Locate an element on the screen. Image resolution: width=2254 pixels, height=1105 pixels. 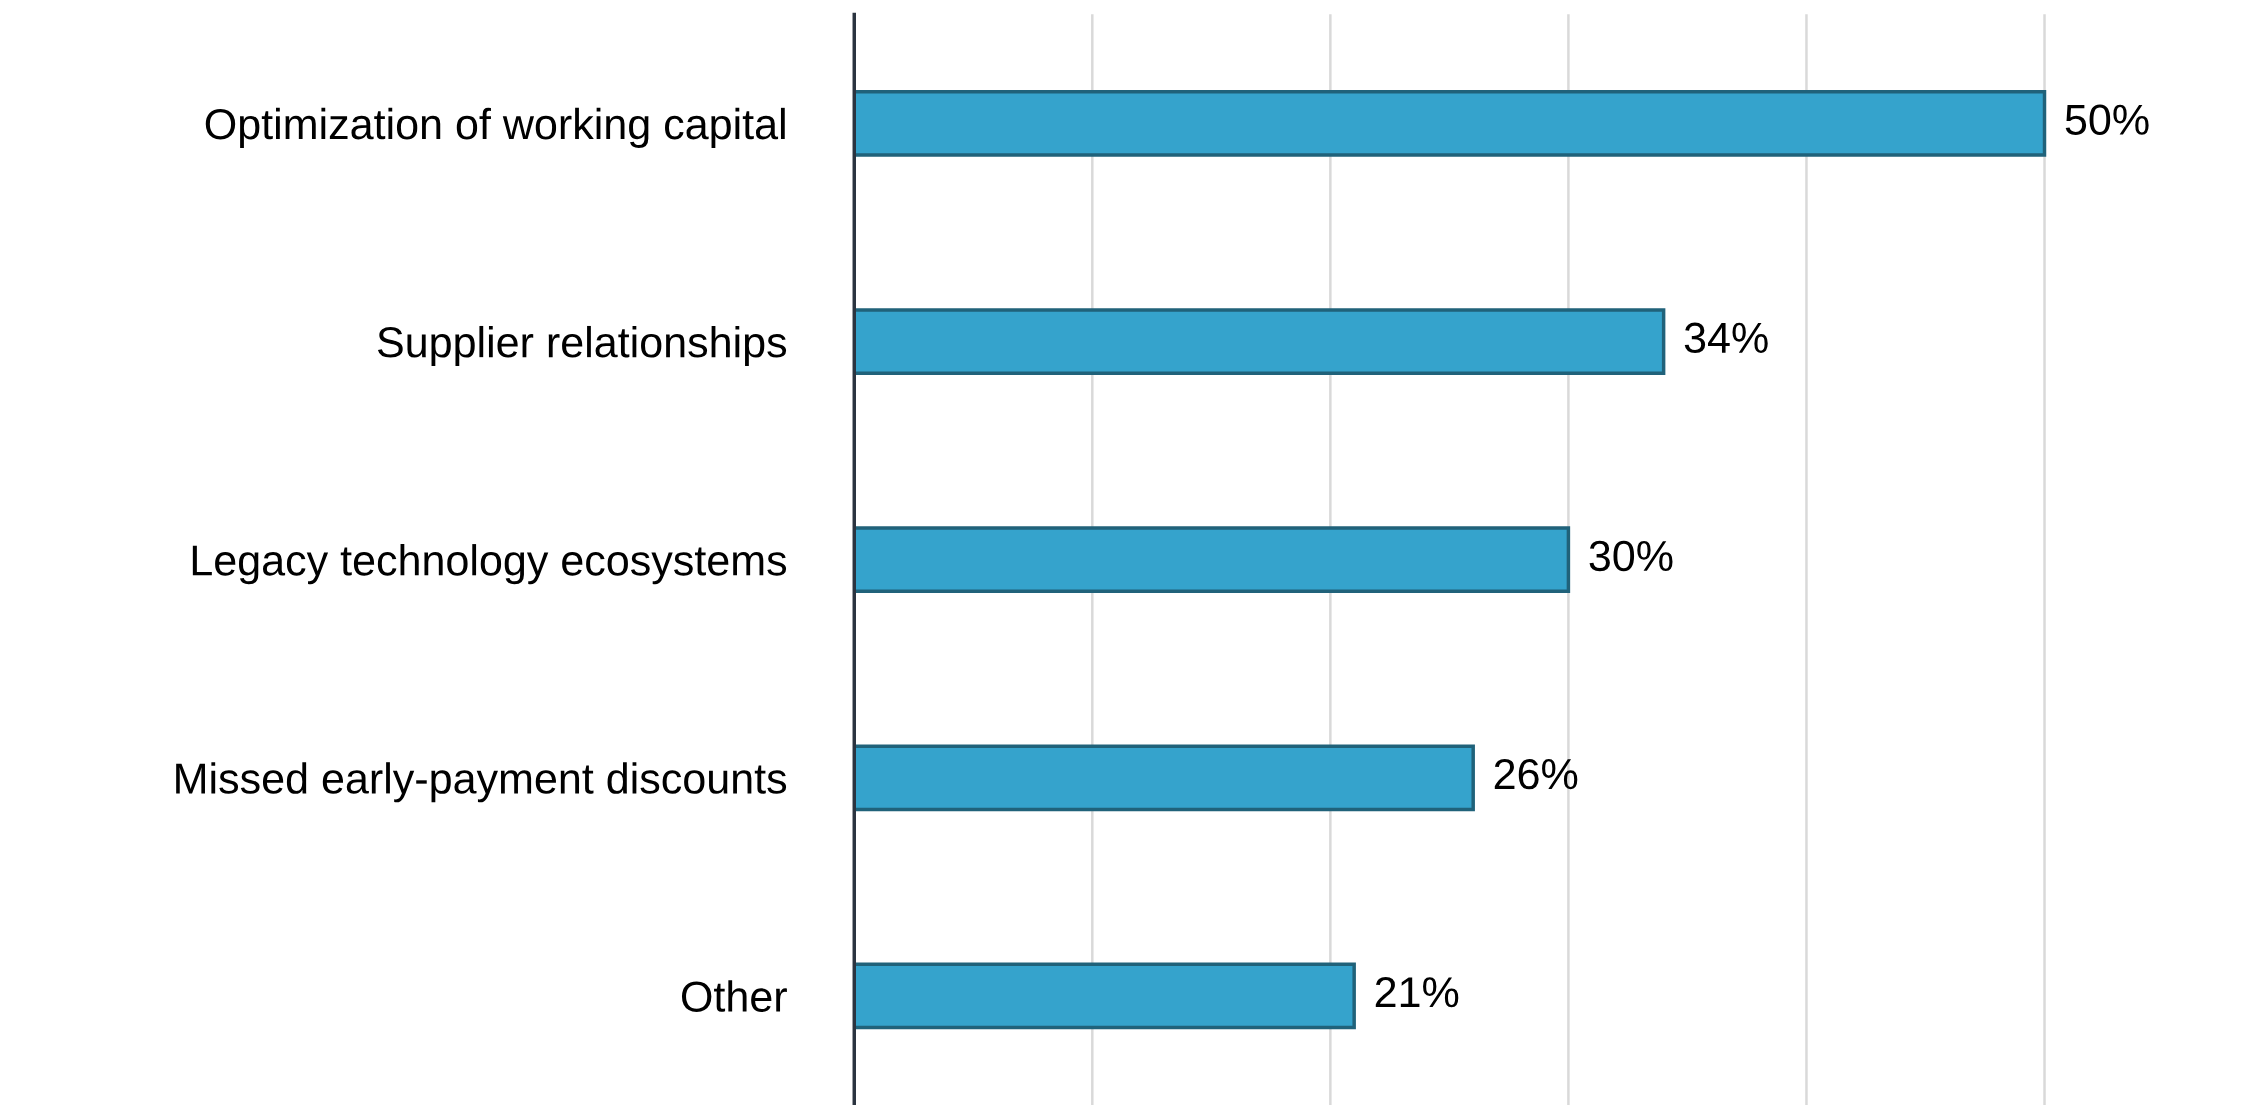
data-label: 30% is located at coordinates (1631, 556).